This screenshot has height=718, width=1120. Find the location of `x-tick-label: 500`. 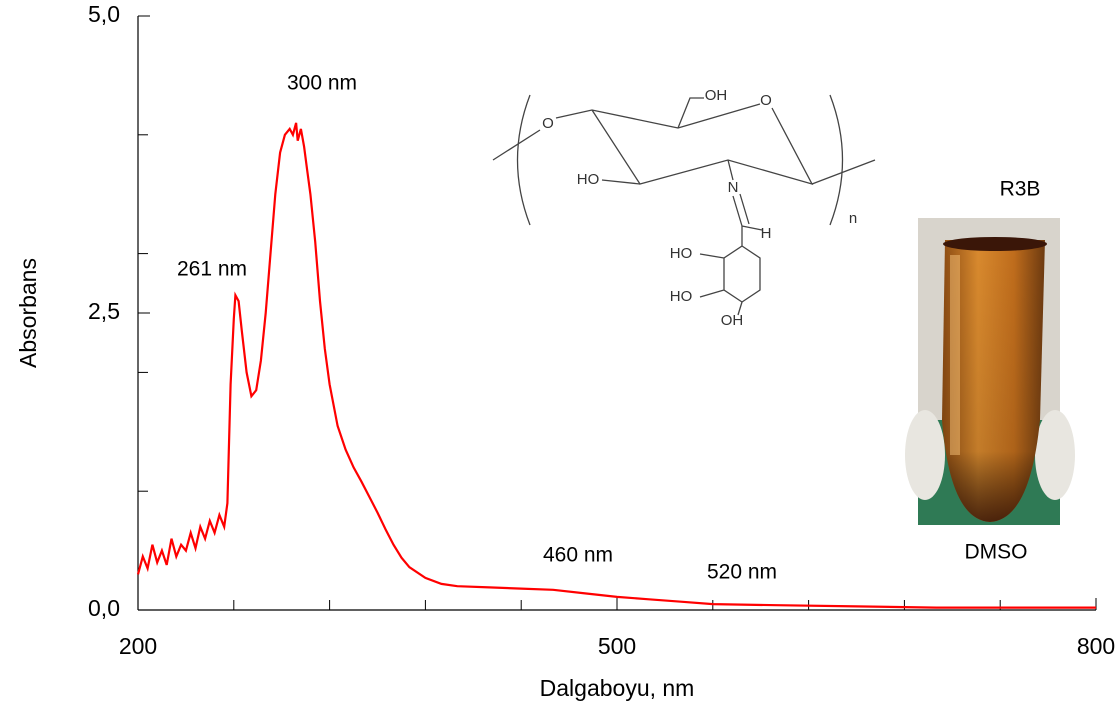

x-tick-label: 500 is located at coordinates (617, 646).